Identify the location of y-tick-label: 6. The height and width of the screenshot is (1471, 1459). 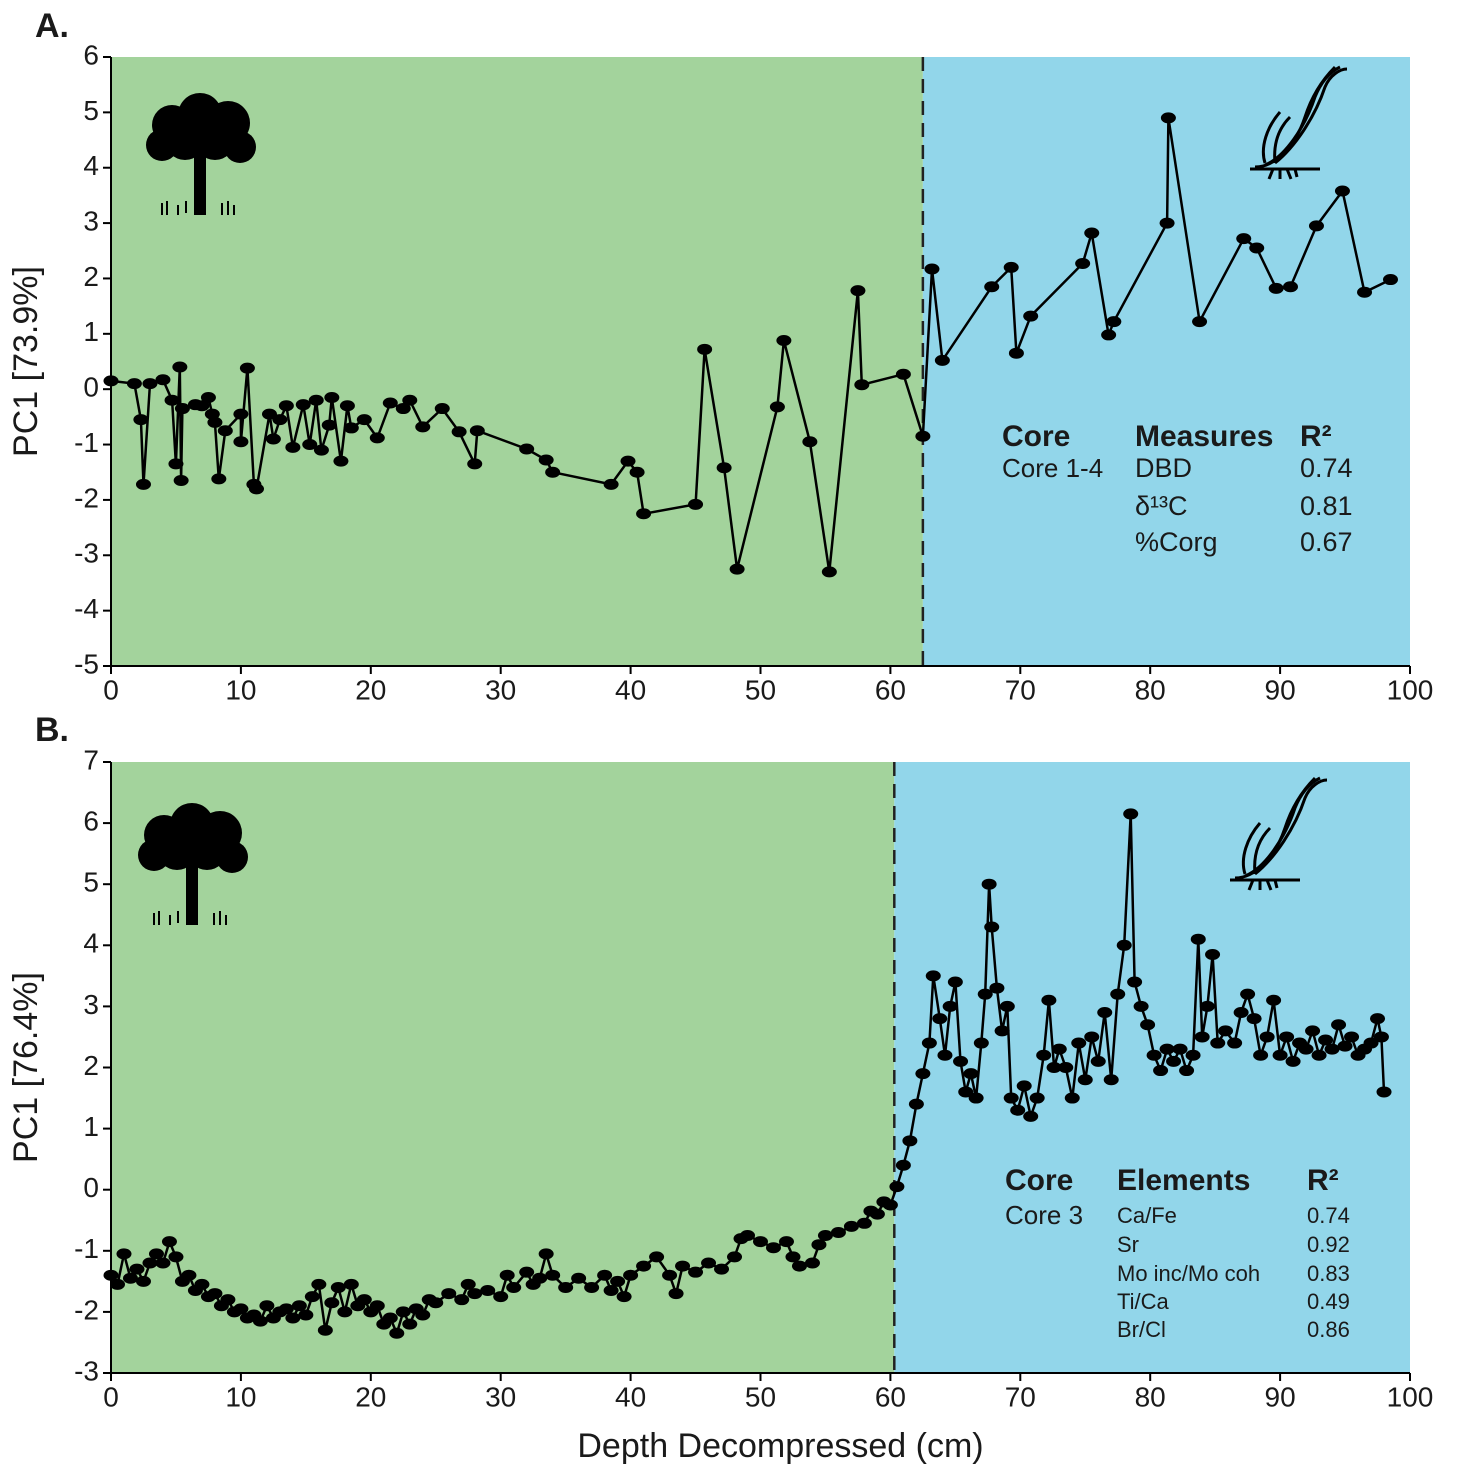
(91, 820).